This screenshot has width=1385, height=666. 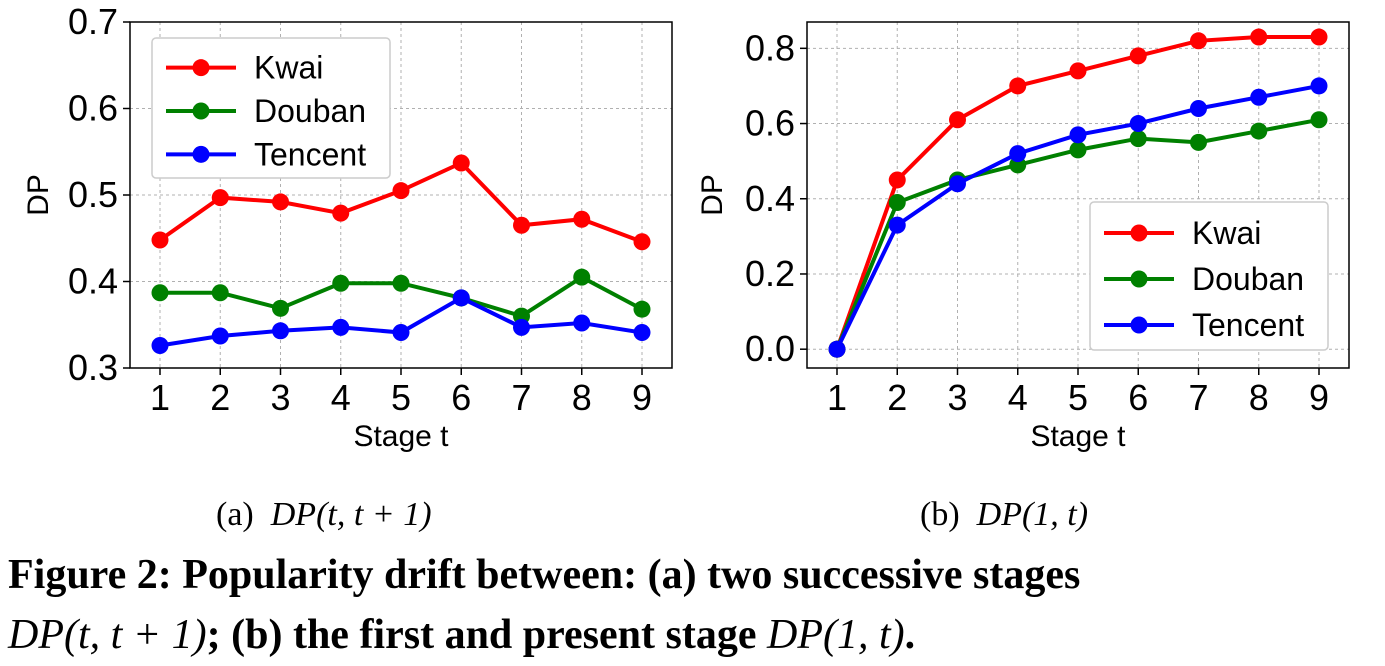 What do you see at coordinates (235, 514) in the screenshot?
I see `subcaption-a-label: (a)` at bounding box center [235, 514].